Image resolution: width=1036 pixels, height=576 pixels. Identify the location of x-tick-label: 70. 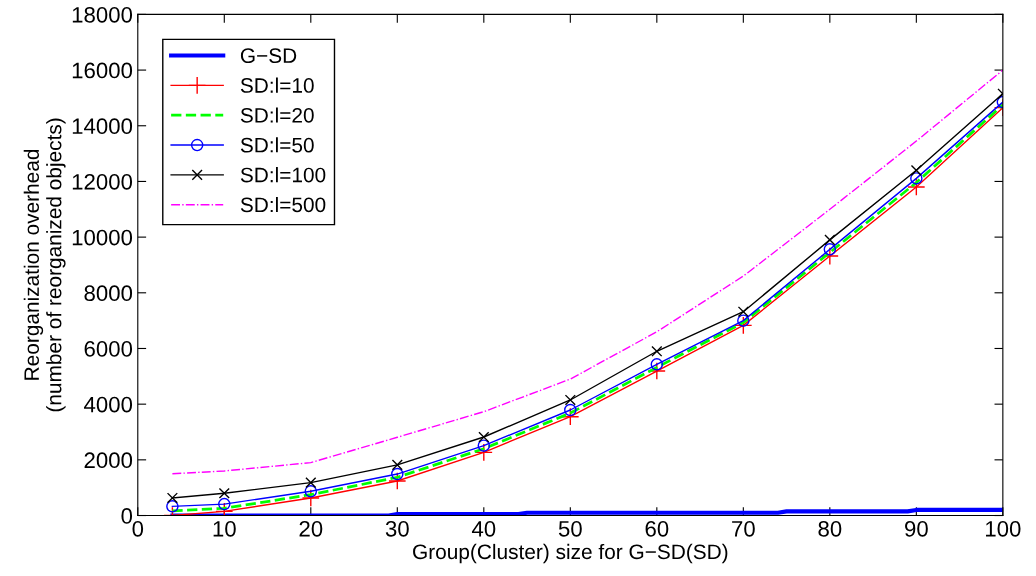
(743, 528).